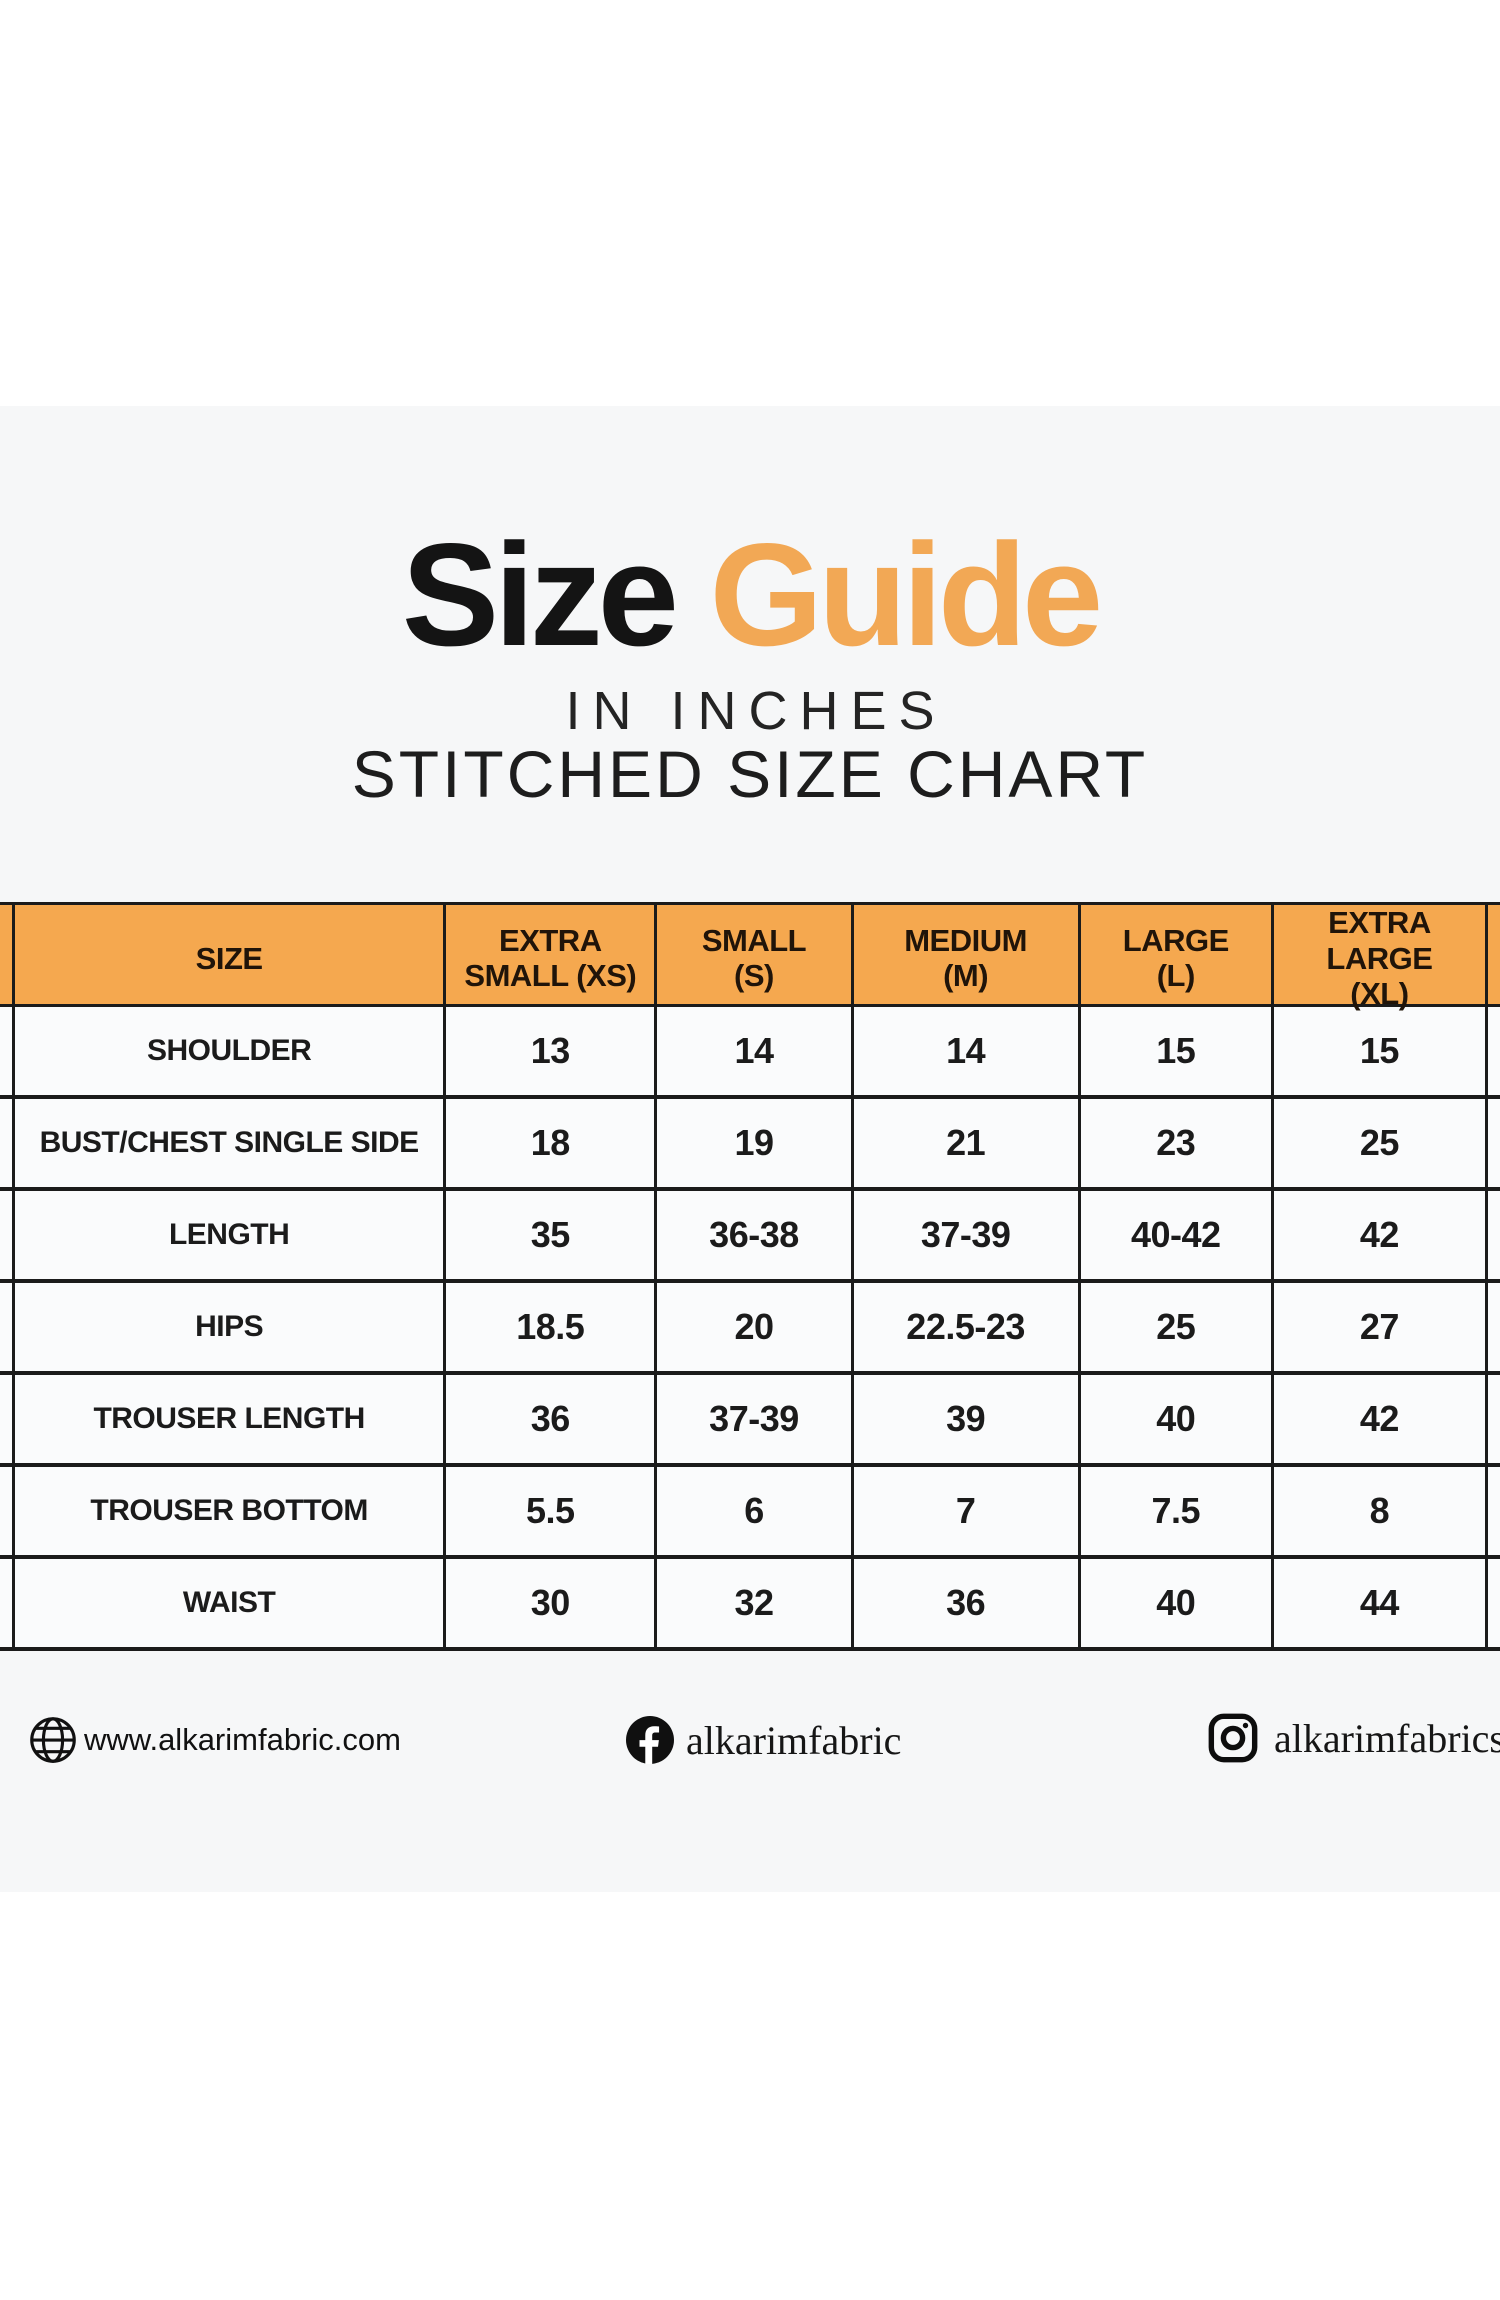 The width and height of the screenshot is (1500, 2300). I want to click on header-cell-line1: LARGE, so click(1176, 940).